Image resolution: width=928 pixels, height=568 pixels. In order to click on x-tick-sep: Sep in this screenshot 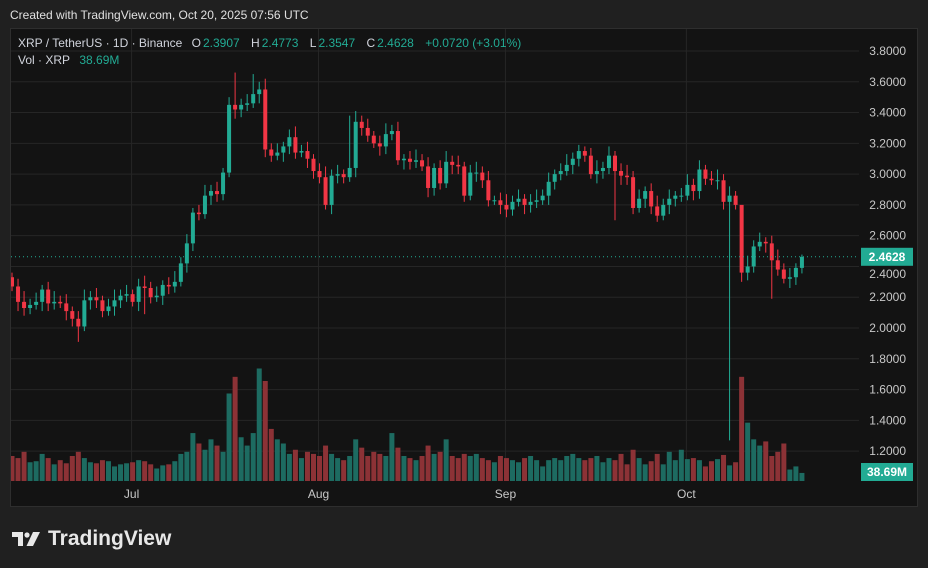, I will do `click(506, 494)`.